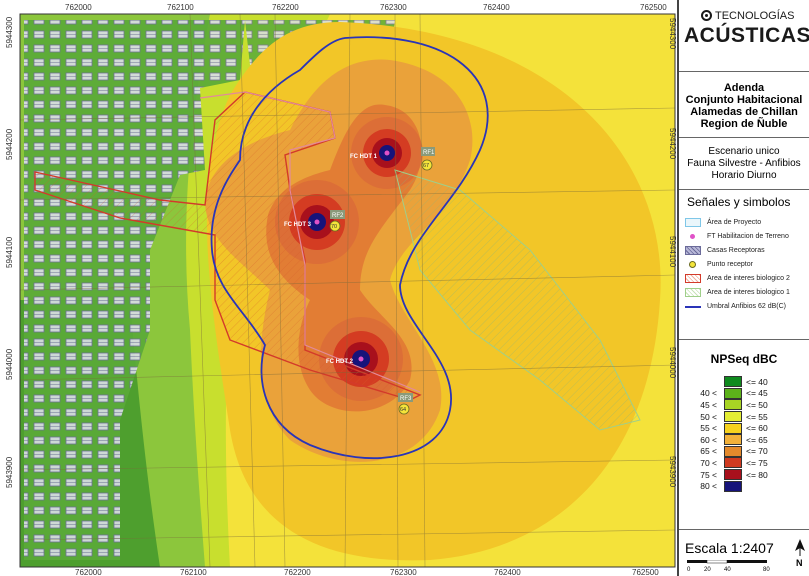 Image resolution: width=809 pixels, height=576 pixels. I want to click on legend-item-bio-area-1: Area de interes biologico 1, so click(747, 292).